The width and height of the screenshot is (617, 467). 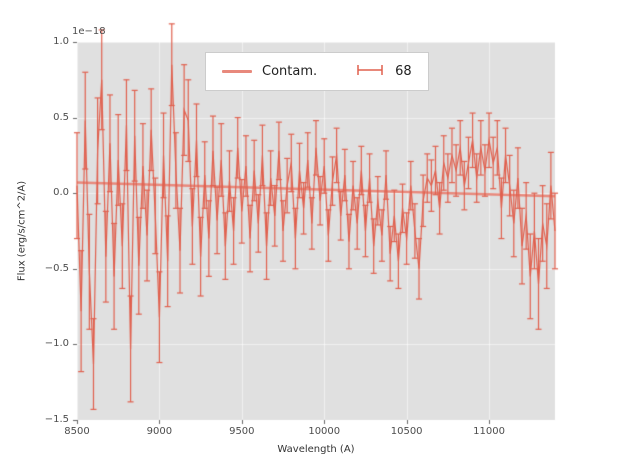 I want to click on x-tick-label: 9500, so click(x=242, y=431).